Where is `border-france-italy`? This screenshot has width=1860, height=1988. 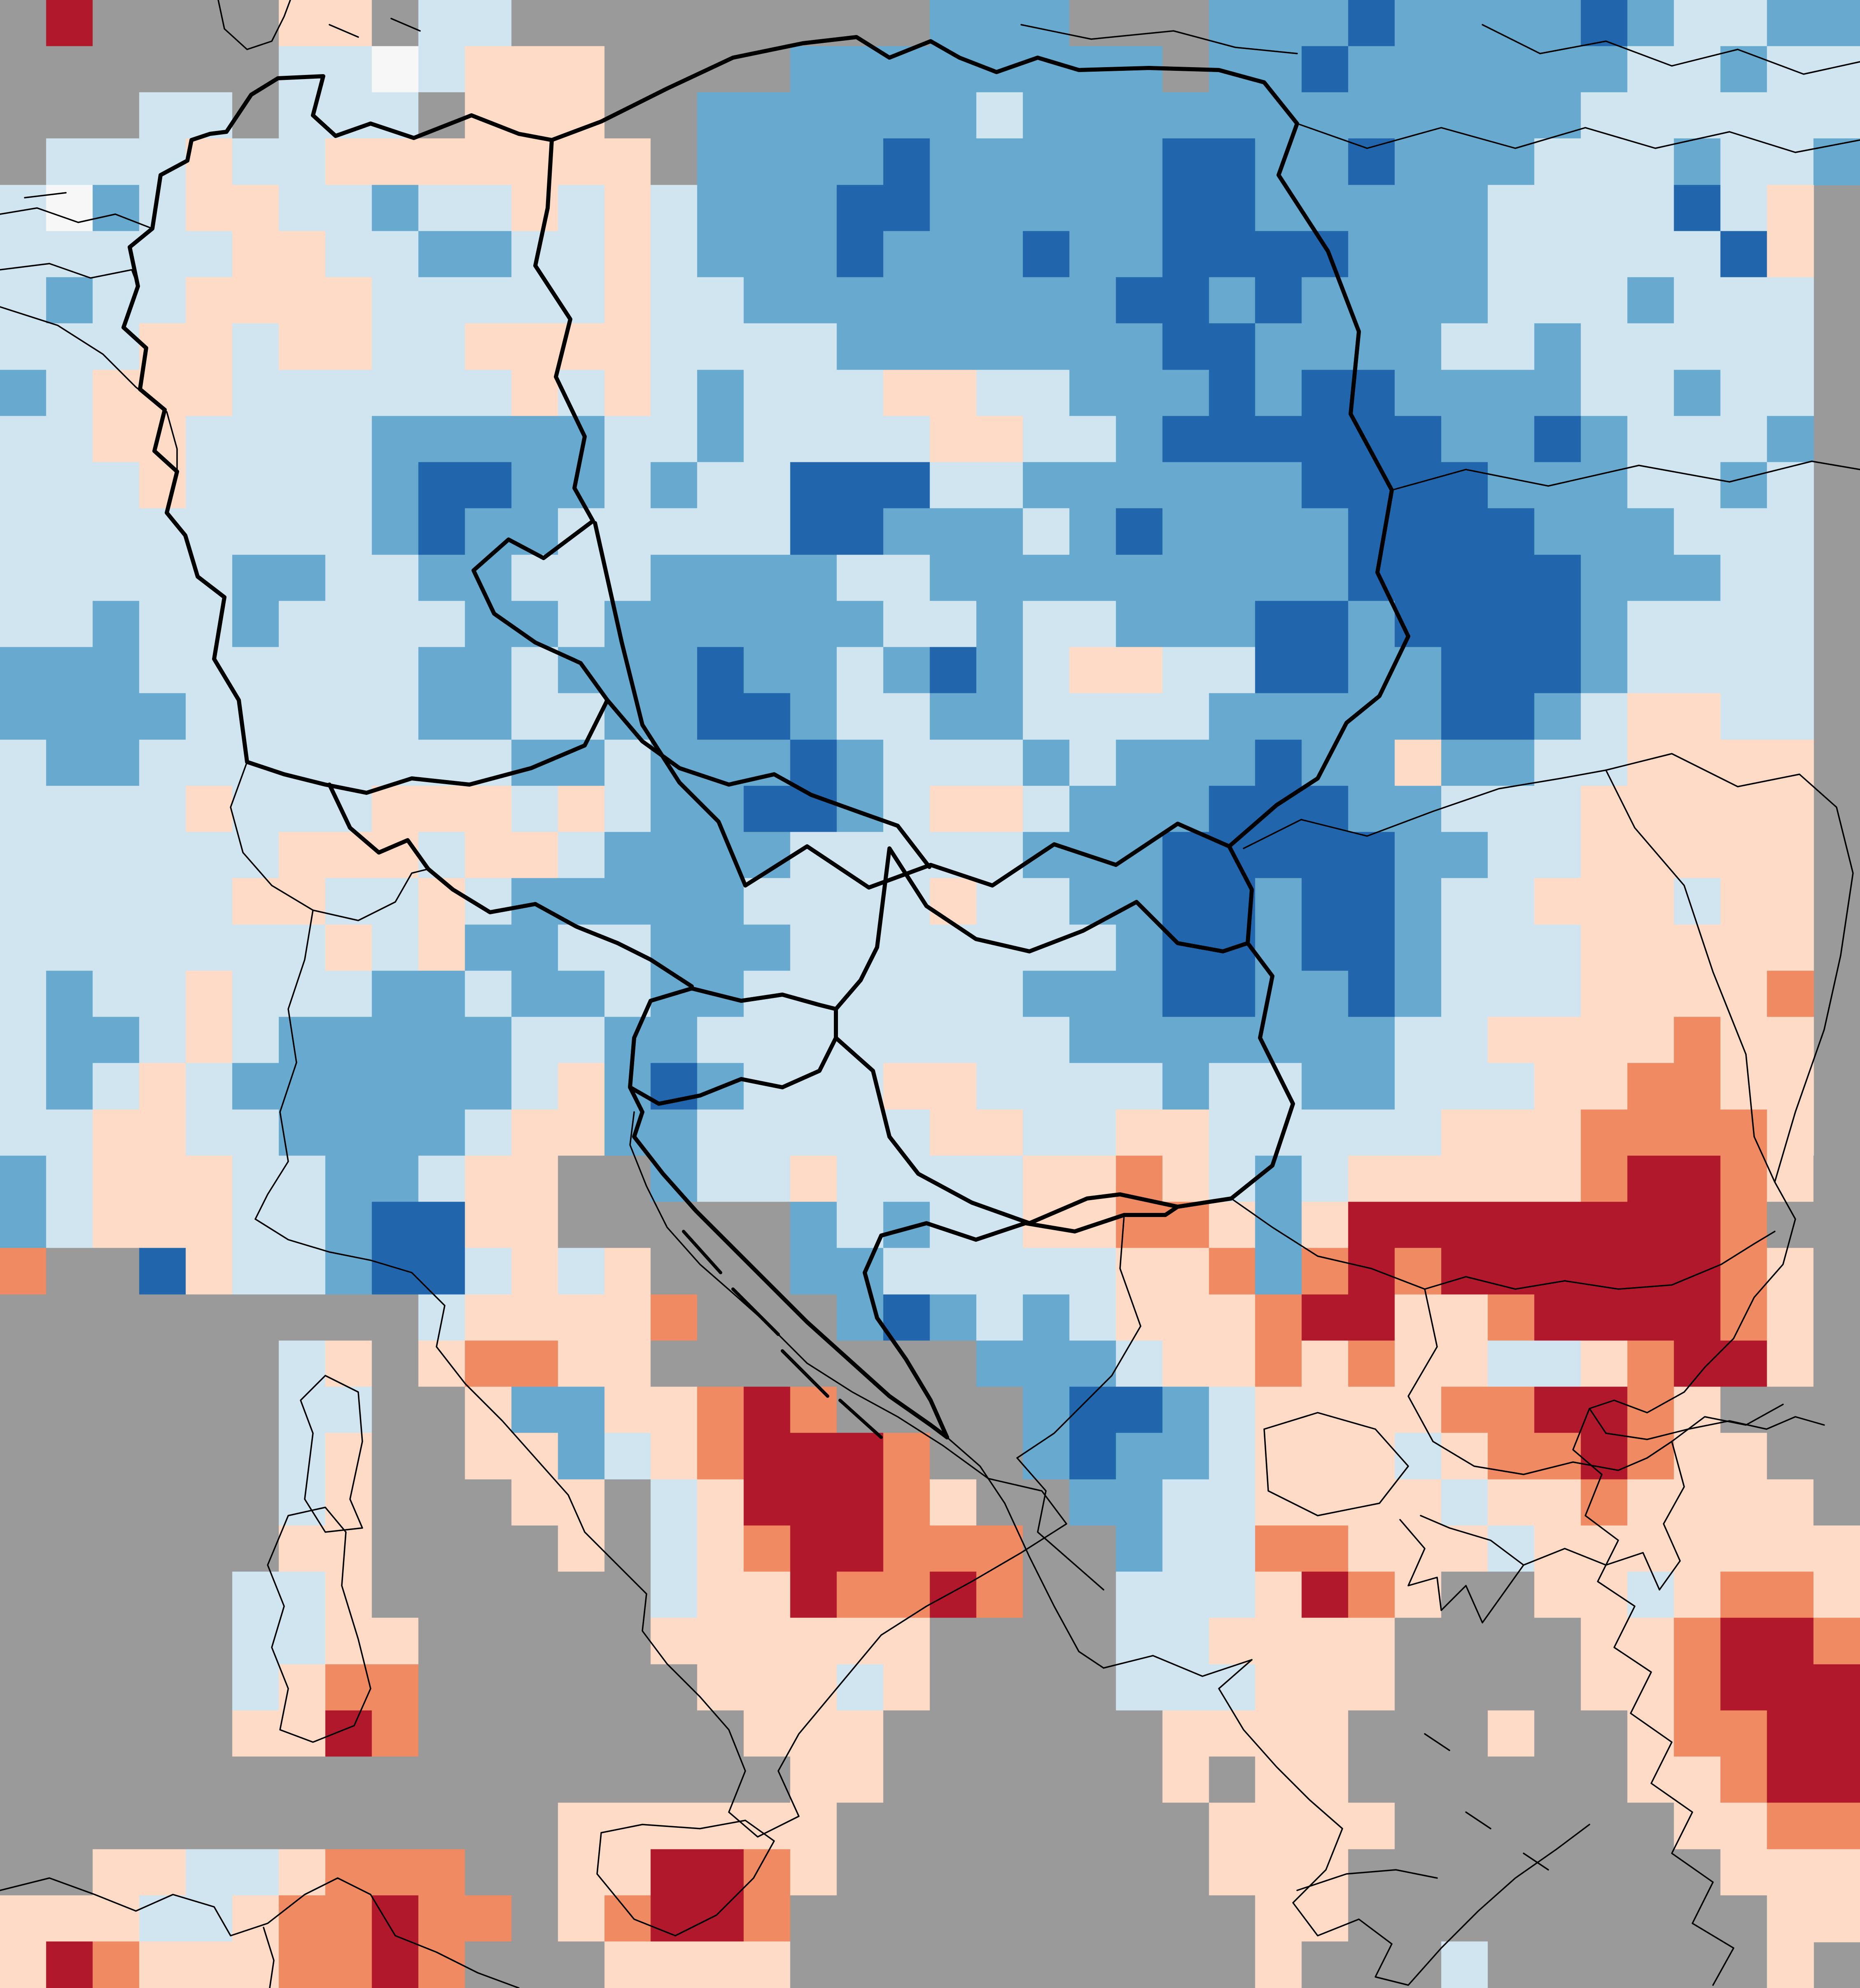
border-france-italy is located at coordinates (284, 1064).